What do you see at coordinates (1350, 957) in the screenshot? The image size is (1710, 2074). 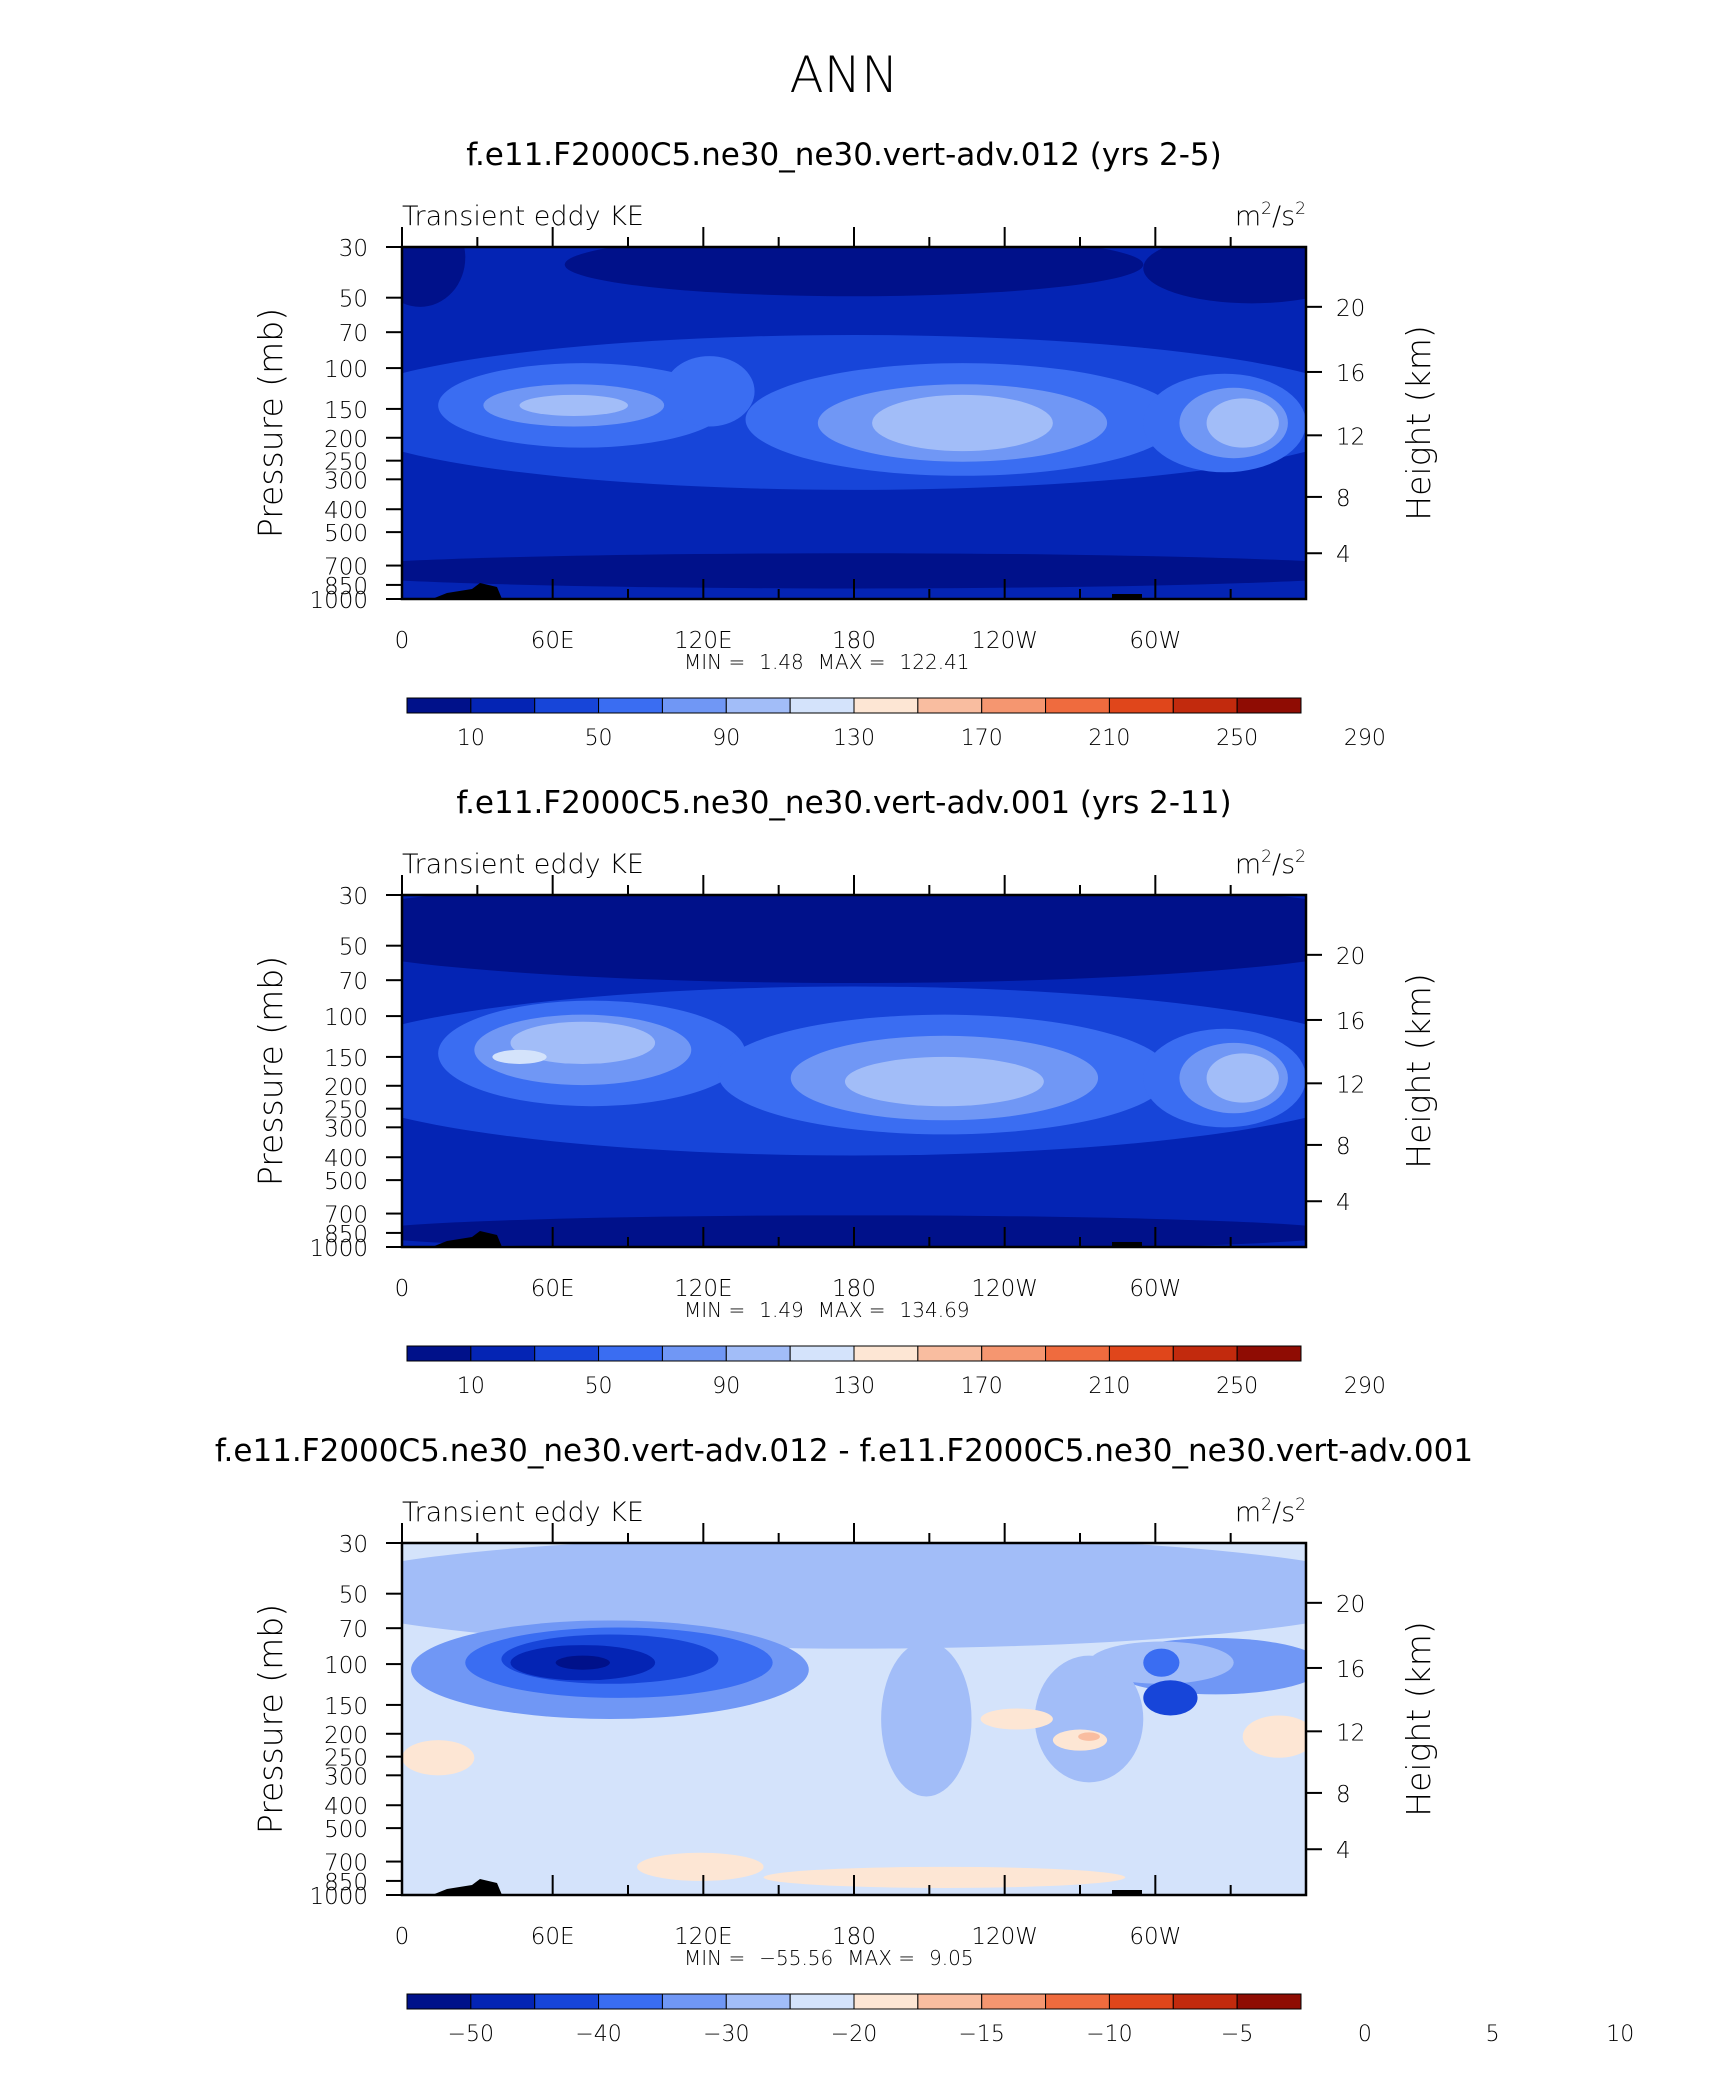 I see `y-right-tick-label: 20` at bounding box center [1350, 957].